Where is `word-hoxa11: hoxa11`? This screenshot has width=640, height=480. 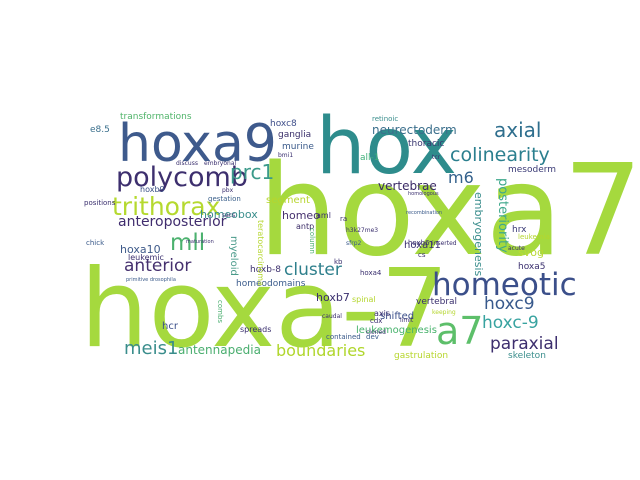 word-hoxa11: hoxa11 is located at coordinates (422, 245).